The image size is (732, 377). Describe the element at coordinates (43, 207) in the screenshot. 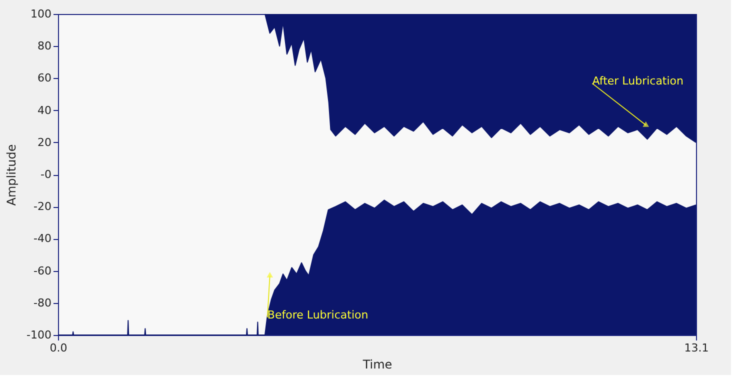

I see `y-tick-label: -20` at that location.